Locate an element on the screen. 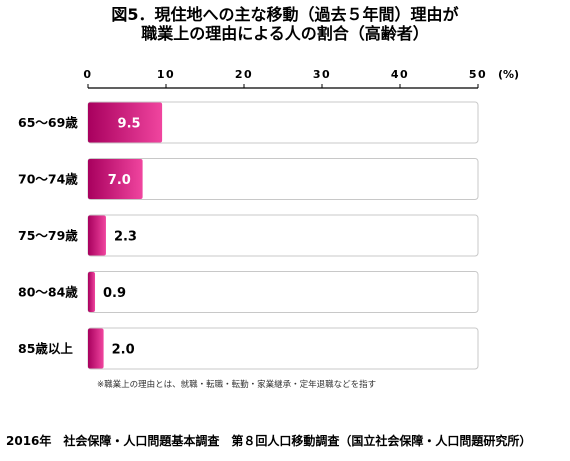 This screenshot has width=570, height=461. category-label: 70～74歳 is located at coordinates (48, 179).